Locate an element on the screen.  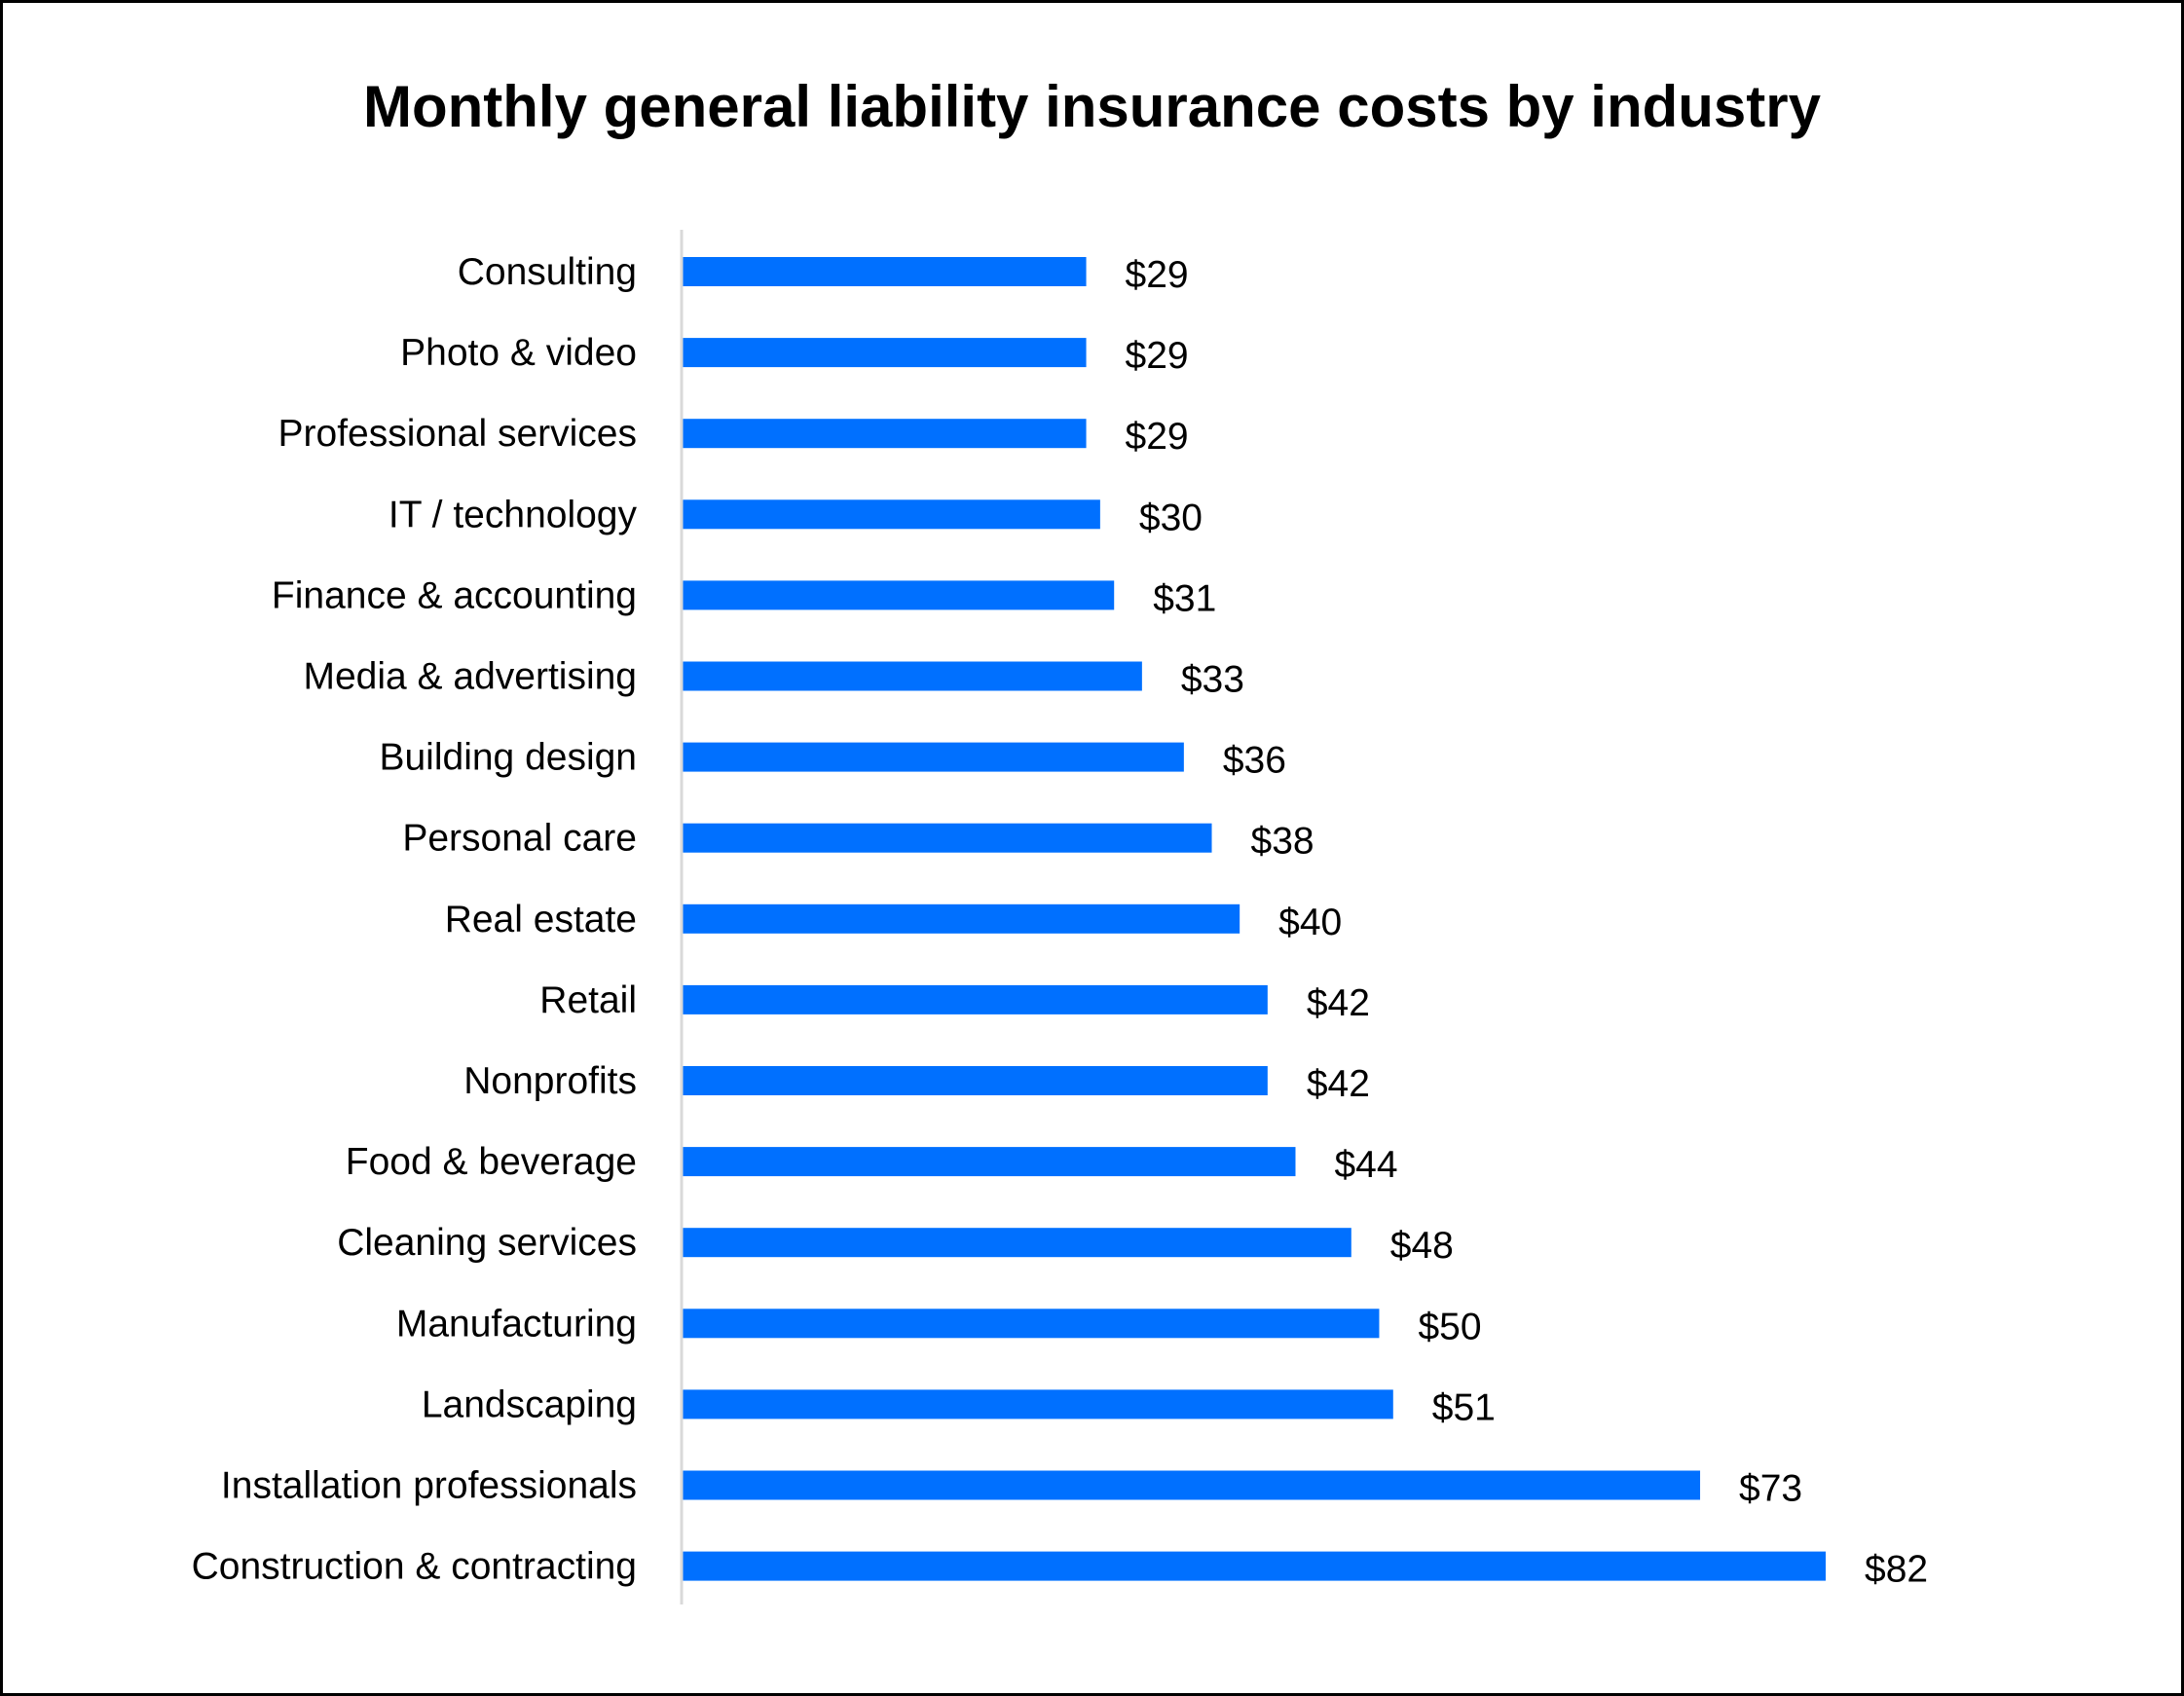
category-label: Photo & video is located at coordinates (518, 353).